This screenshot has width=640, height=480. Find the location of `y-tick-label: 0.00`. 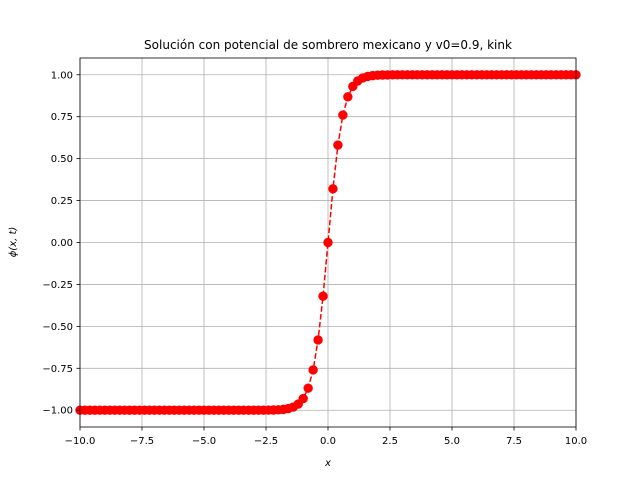

y-tick-label: 0.00 is located at coordinates (62, 243).